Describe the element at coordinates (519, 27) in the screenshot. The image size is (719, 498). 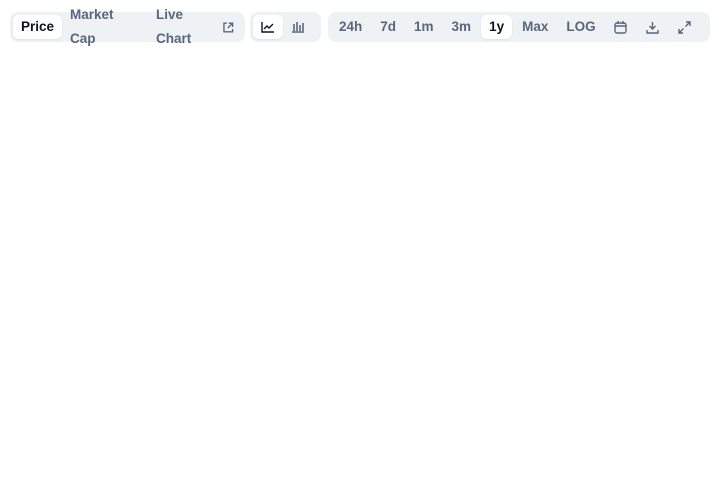
I see `range-group: 24h 7d 1m 3m 1y Max LOG` at that location.